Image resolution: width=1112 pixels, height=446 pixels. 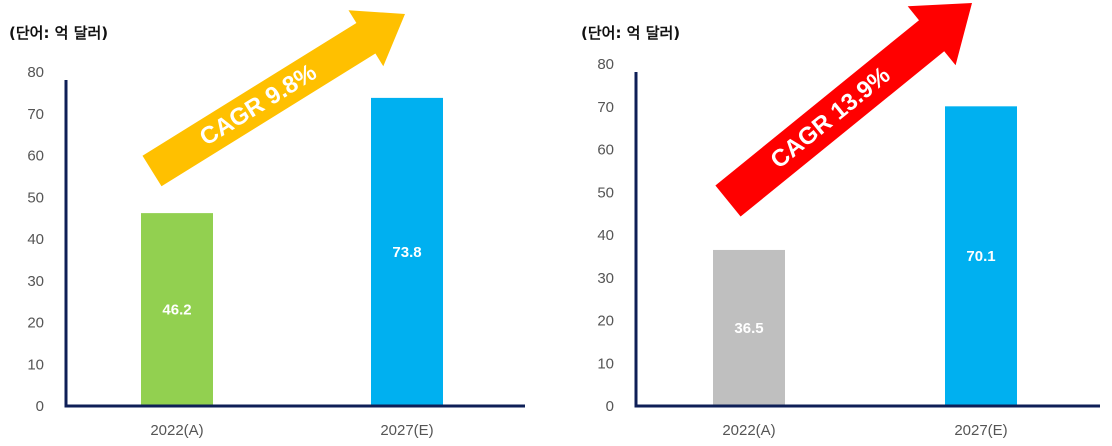 I want to click on left-y-tick-label: 10, so click(x=35, y=364).